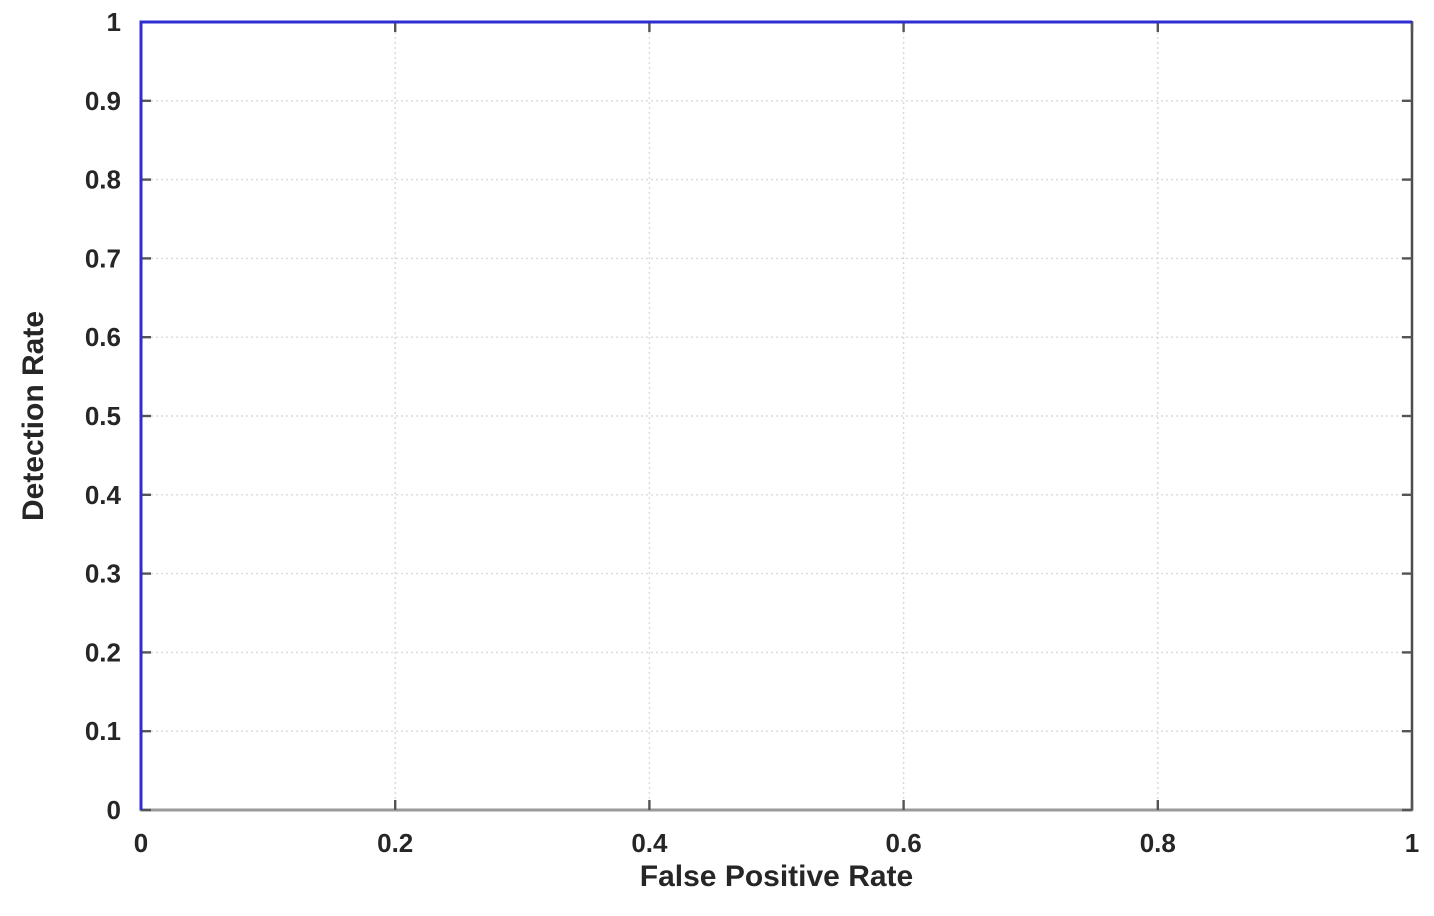 The height and width of the screenshot is (916, 1434). What do you see at coordinates (114, 22) in the screenshot?
I see `y-tick-label: 1` at bounding box center [114, 22].